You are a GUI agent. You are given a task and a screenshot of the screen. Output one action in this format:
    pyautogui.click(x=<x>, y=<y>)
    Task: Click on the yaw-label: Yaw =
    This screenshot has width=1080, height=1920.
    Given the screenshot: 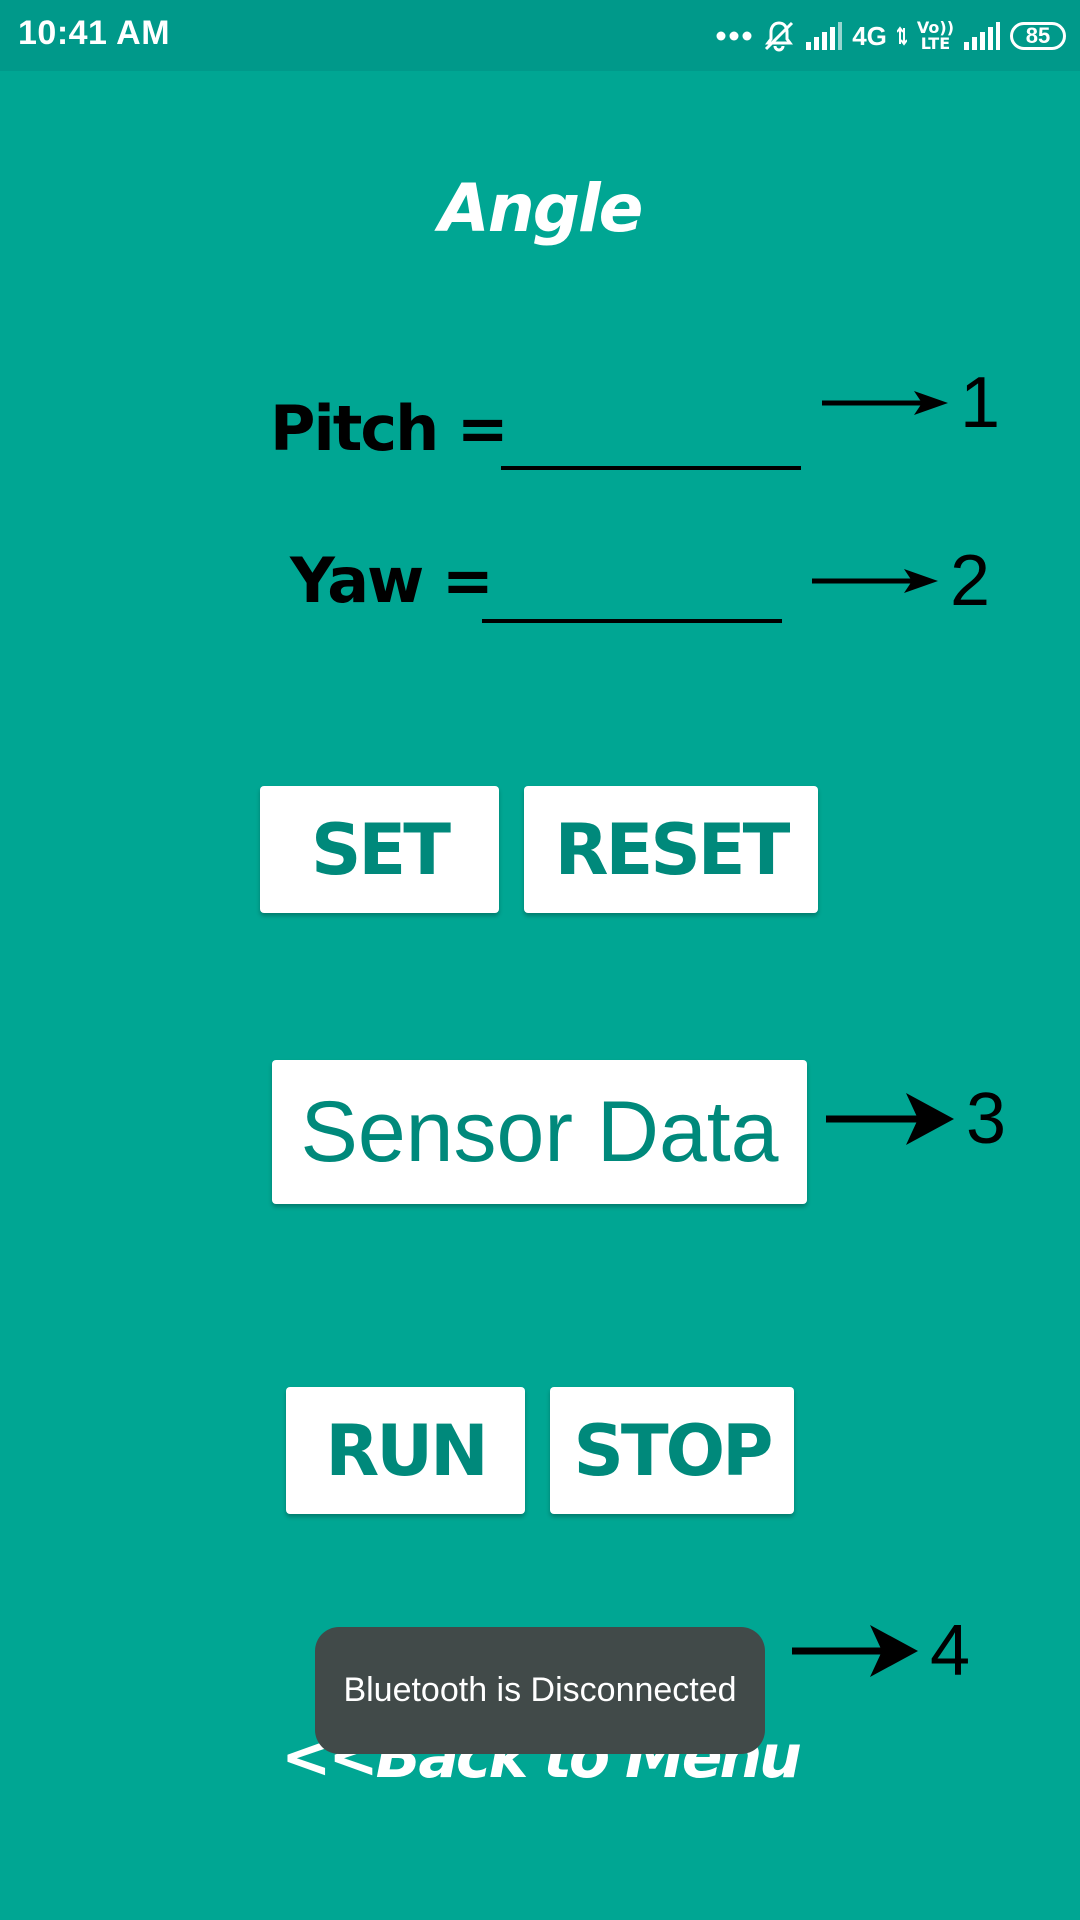 What is the action you would take?
    pyautogui.click(x=392, y=580)
    